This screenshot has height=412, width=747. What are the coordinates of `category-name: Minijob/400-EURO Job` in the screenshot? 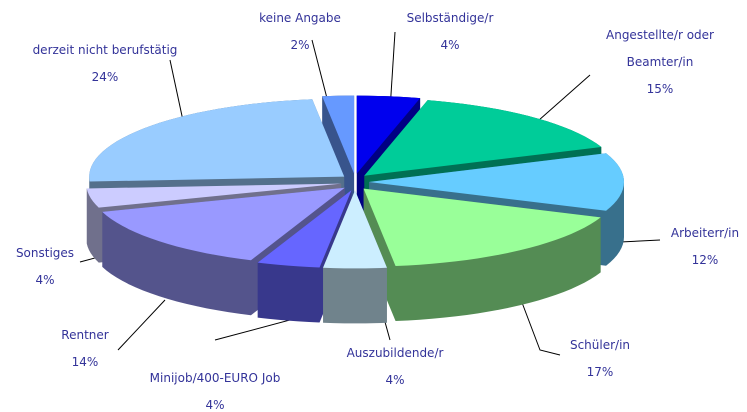 It's located at (215, 378).